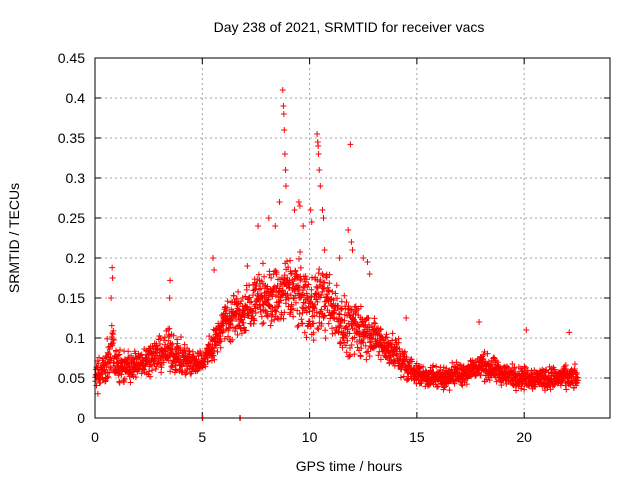  I want to click on y-axis-label: SRMTID / TECUs, so click(14, 238).